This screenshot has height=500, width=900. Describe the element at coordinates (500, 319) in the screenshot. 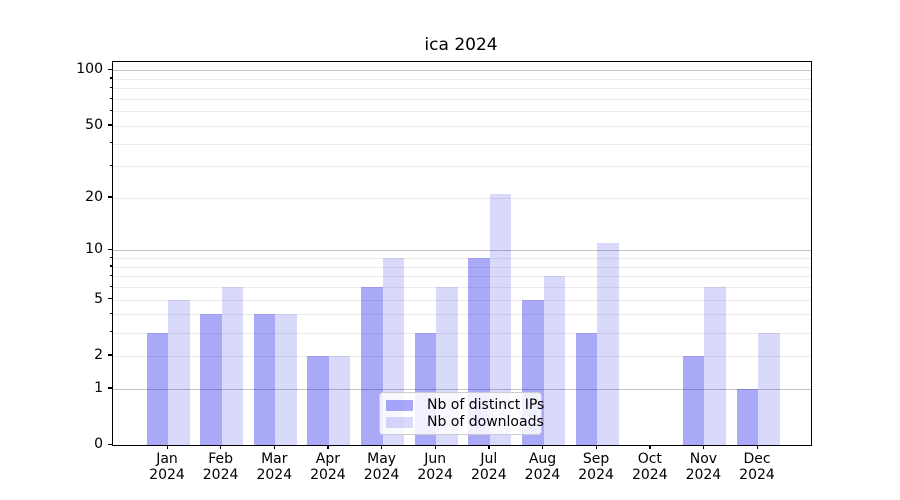

I see `bar-downloads-jul` at that location.